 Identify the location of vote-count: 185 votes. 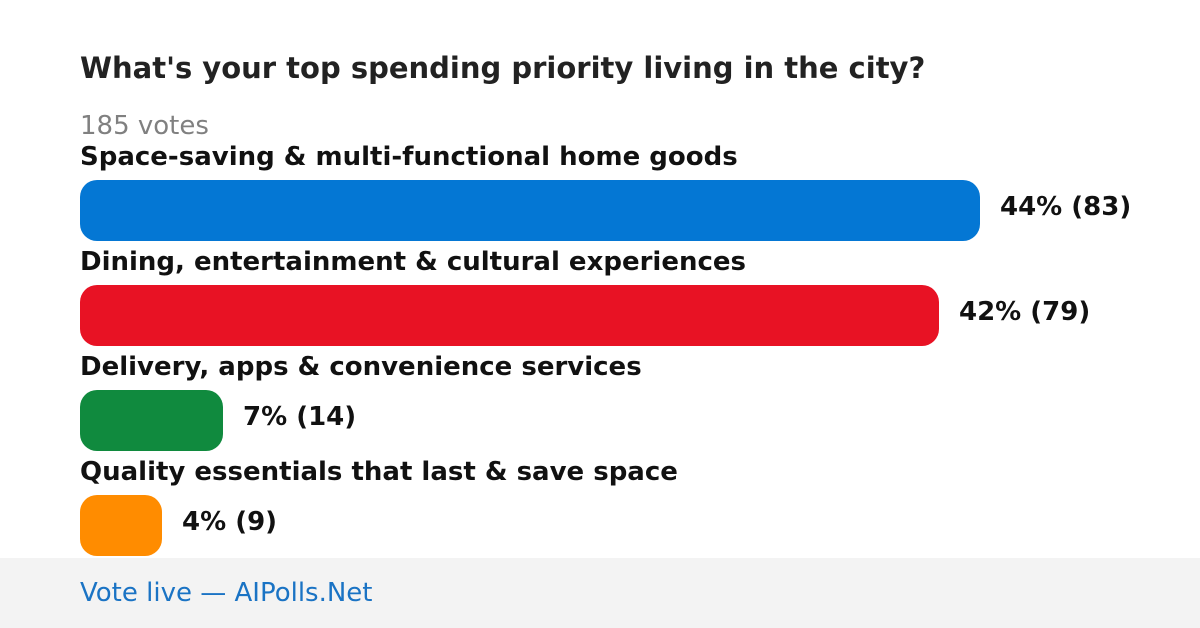
(144, 126).